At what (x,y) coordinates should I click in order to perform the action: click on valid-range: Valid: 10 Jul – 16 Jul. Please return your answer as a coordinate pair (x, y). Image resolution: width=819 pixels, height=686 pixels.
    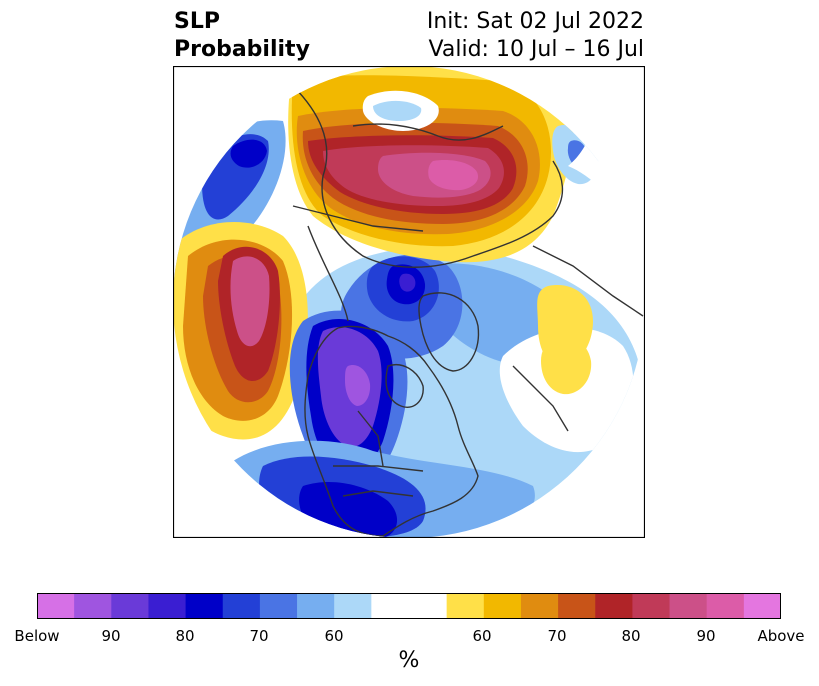
    Looking at the image, I should click on (536, 49).